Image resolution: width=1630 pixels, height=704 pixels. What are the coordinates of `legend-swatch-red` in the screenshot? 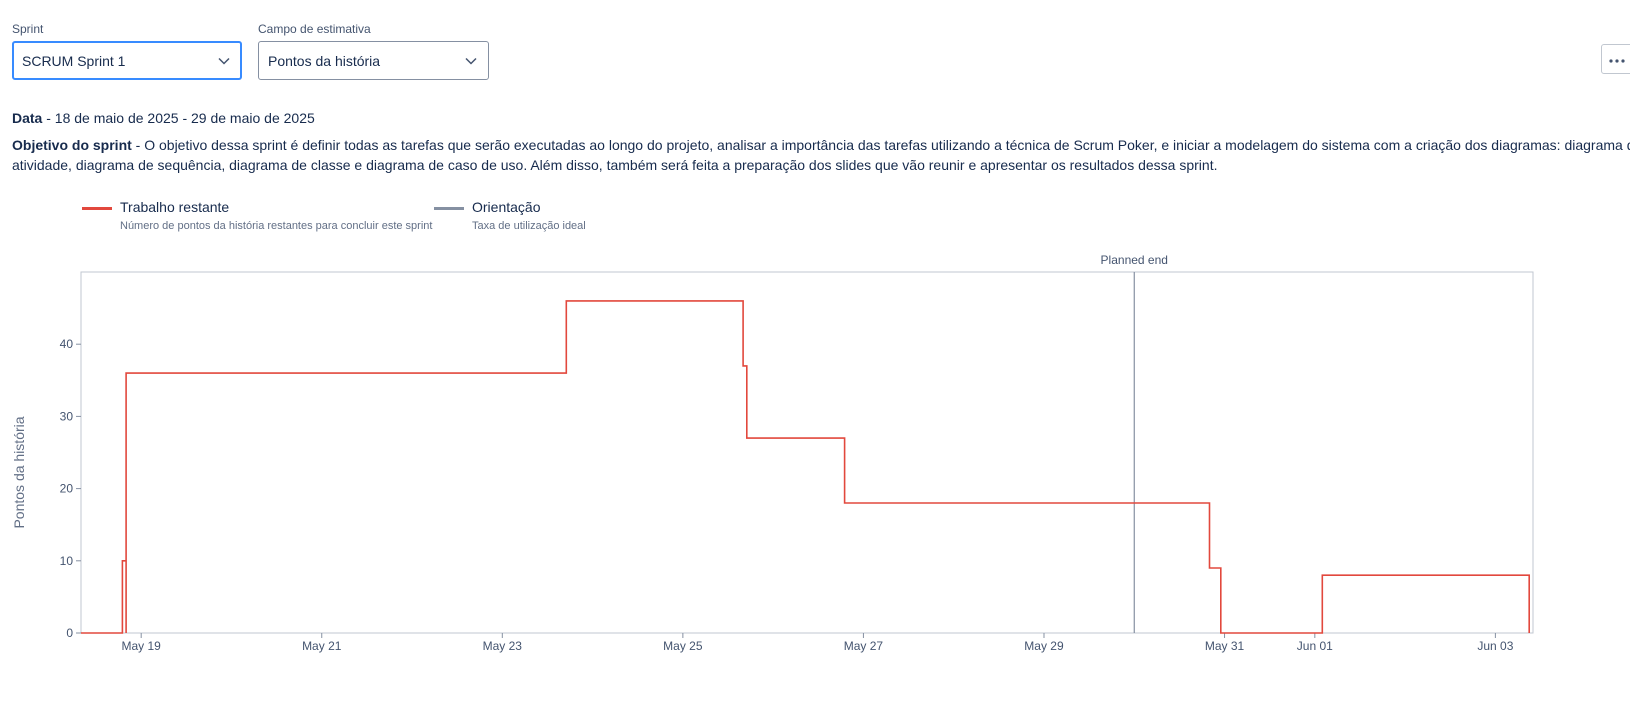 It's located at (97, 208).